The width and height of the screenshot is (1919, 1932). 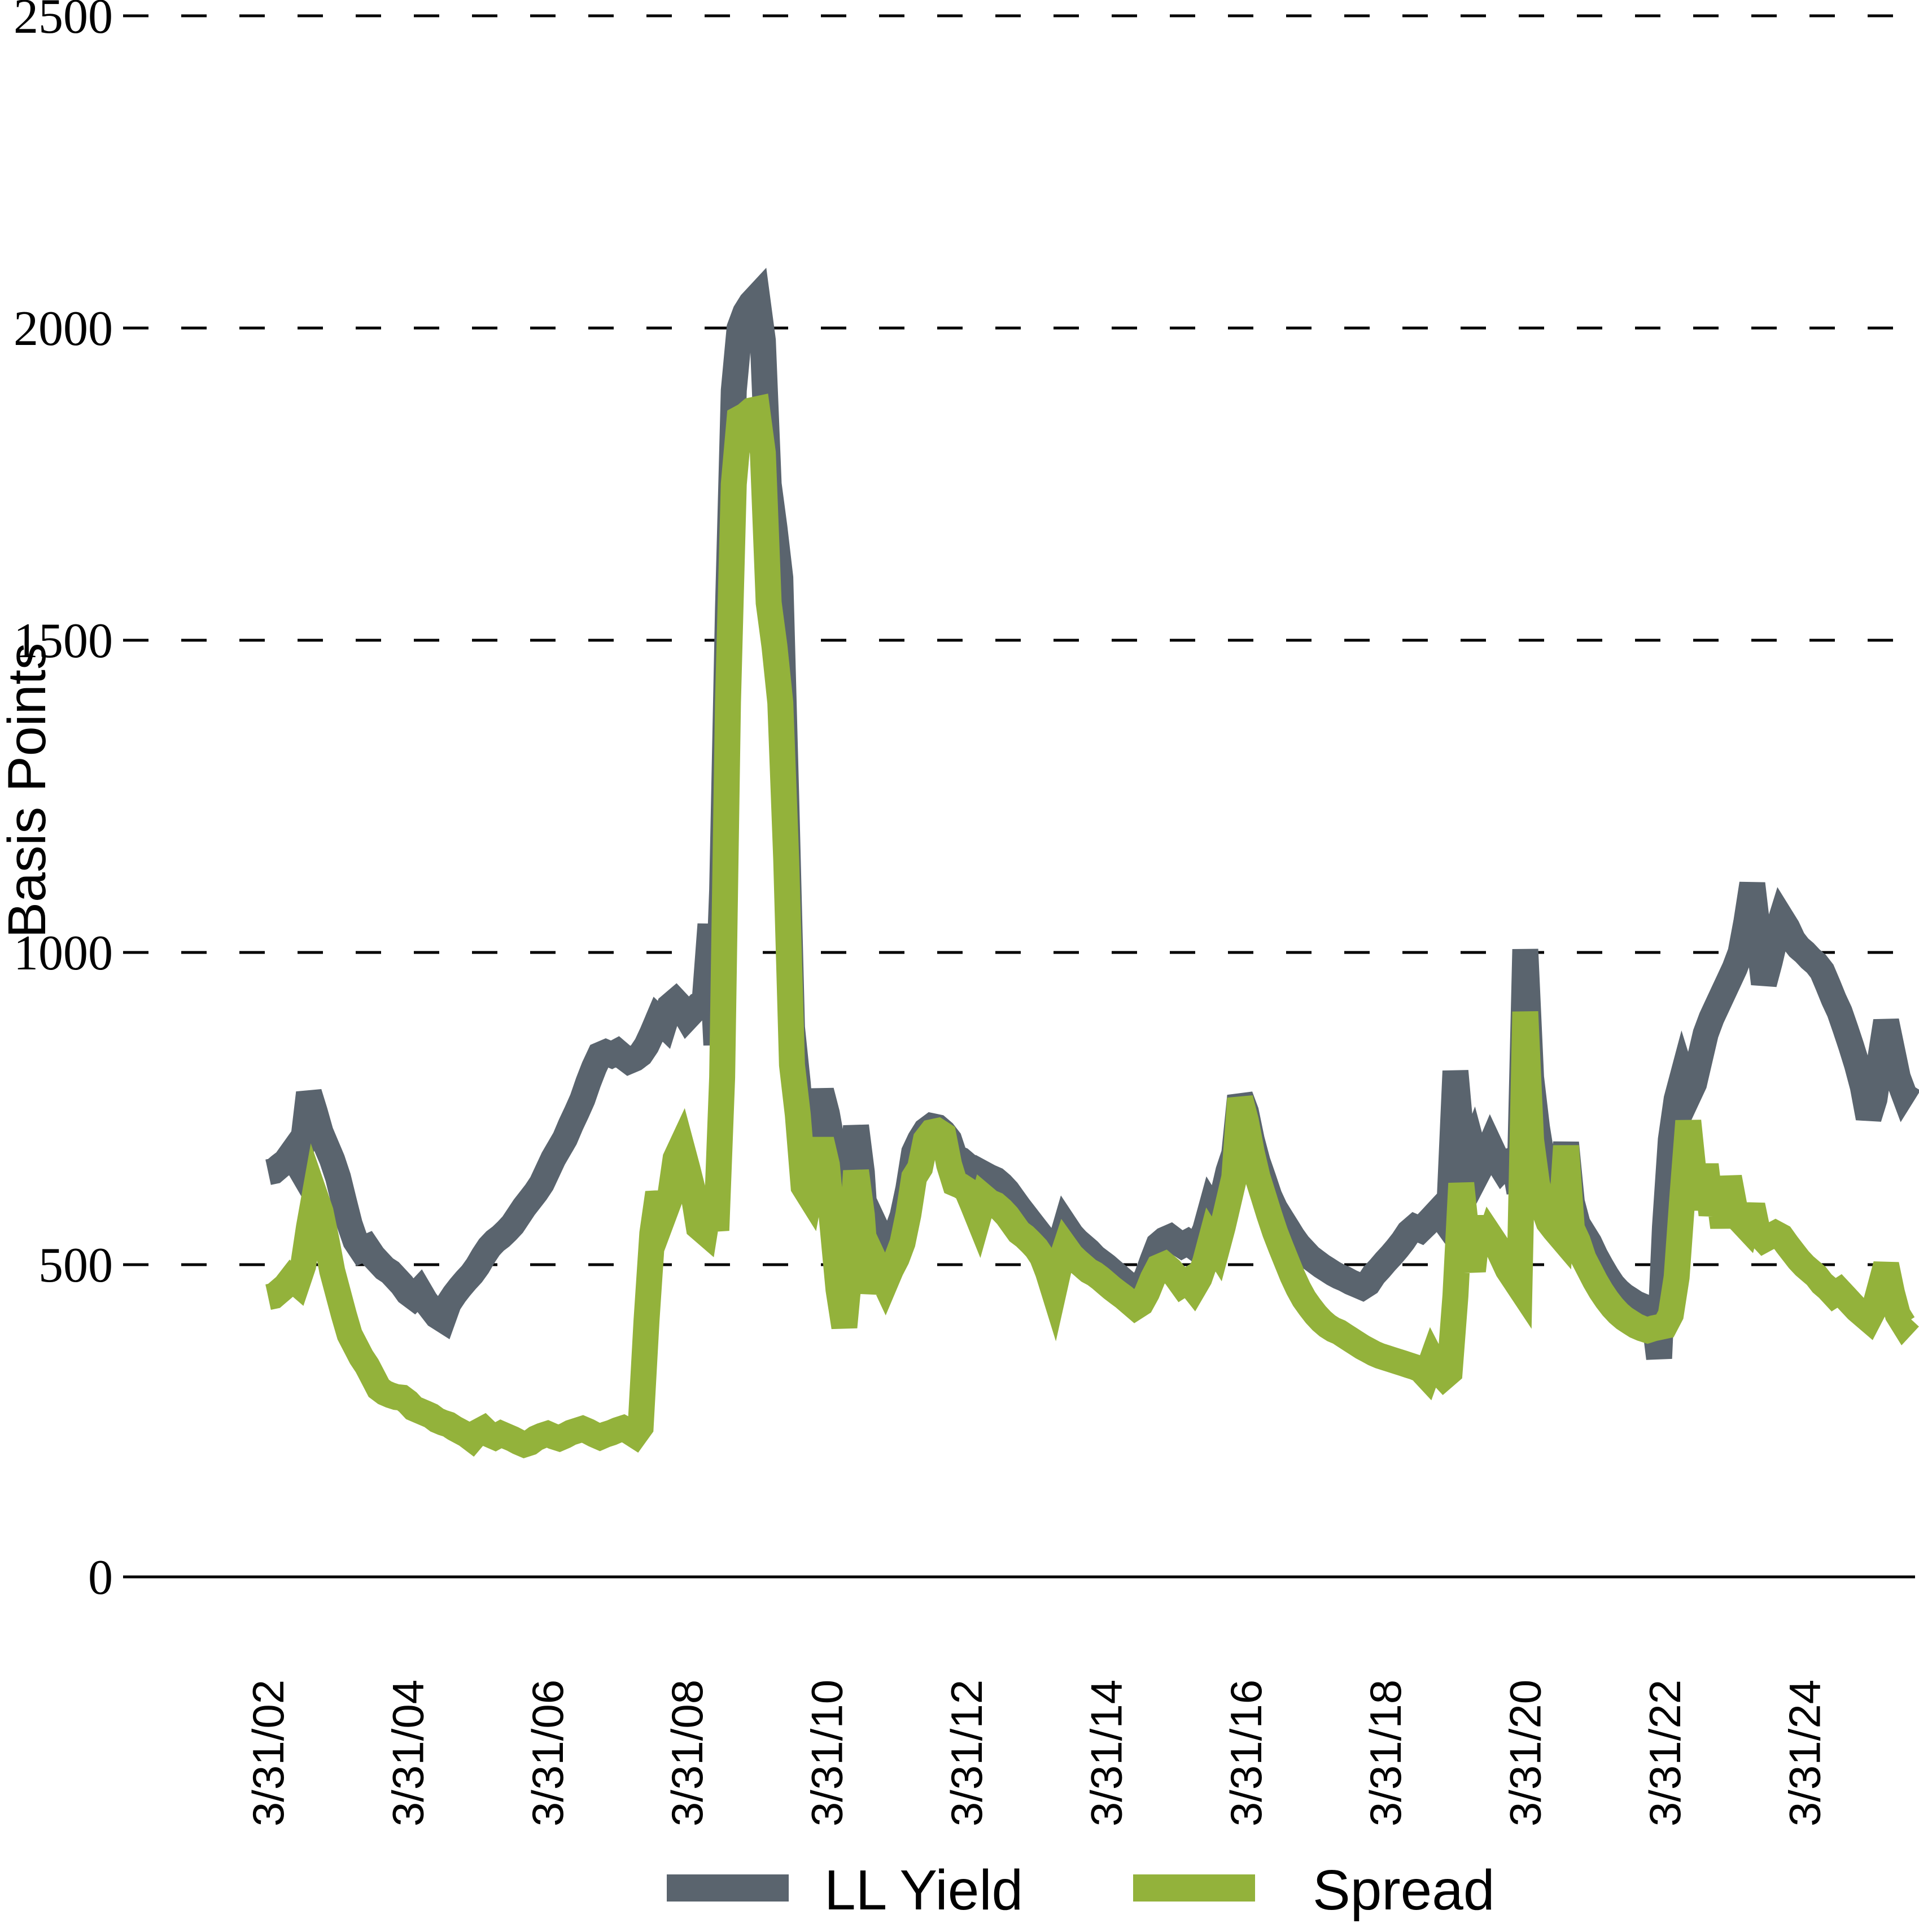 I want to click on x-tick-label-3-31-22: 3/31/22, so click(x=1665, y=1753).